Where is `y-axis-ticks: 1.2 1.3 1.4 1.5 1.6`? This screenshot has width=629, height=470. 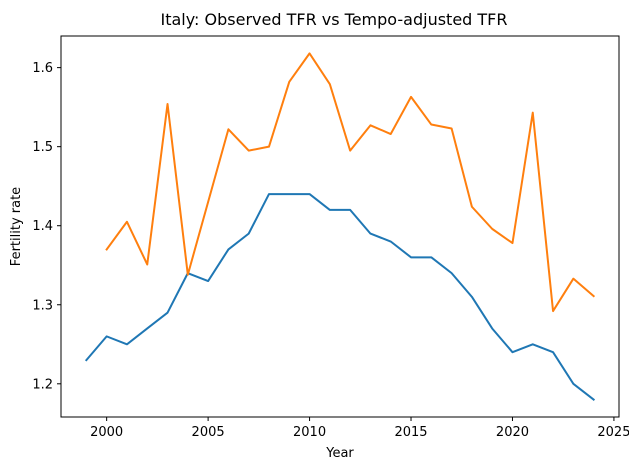 y-axis-ticks: 1.2 1.3 1.4 1.5 1.6 is located at coordinates (46, 226).